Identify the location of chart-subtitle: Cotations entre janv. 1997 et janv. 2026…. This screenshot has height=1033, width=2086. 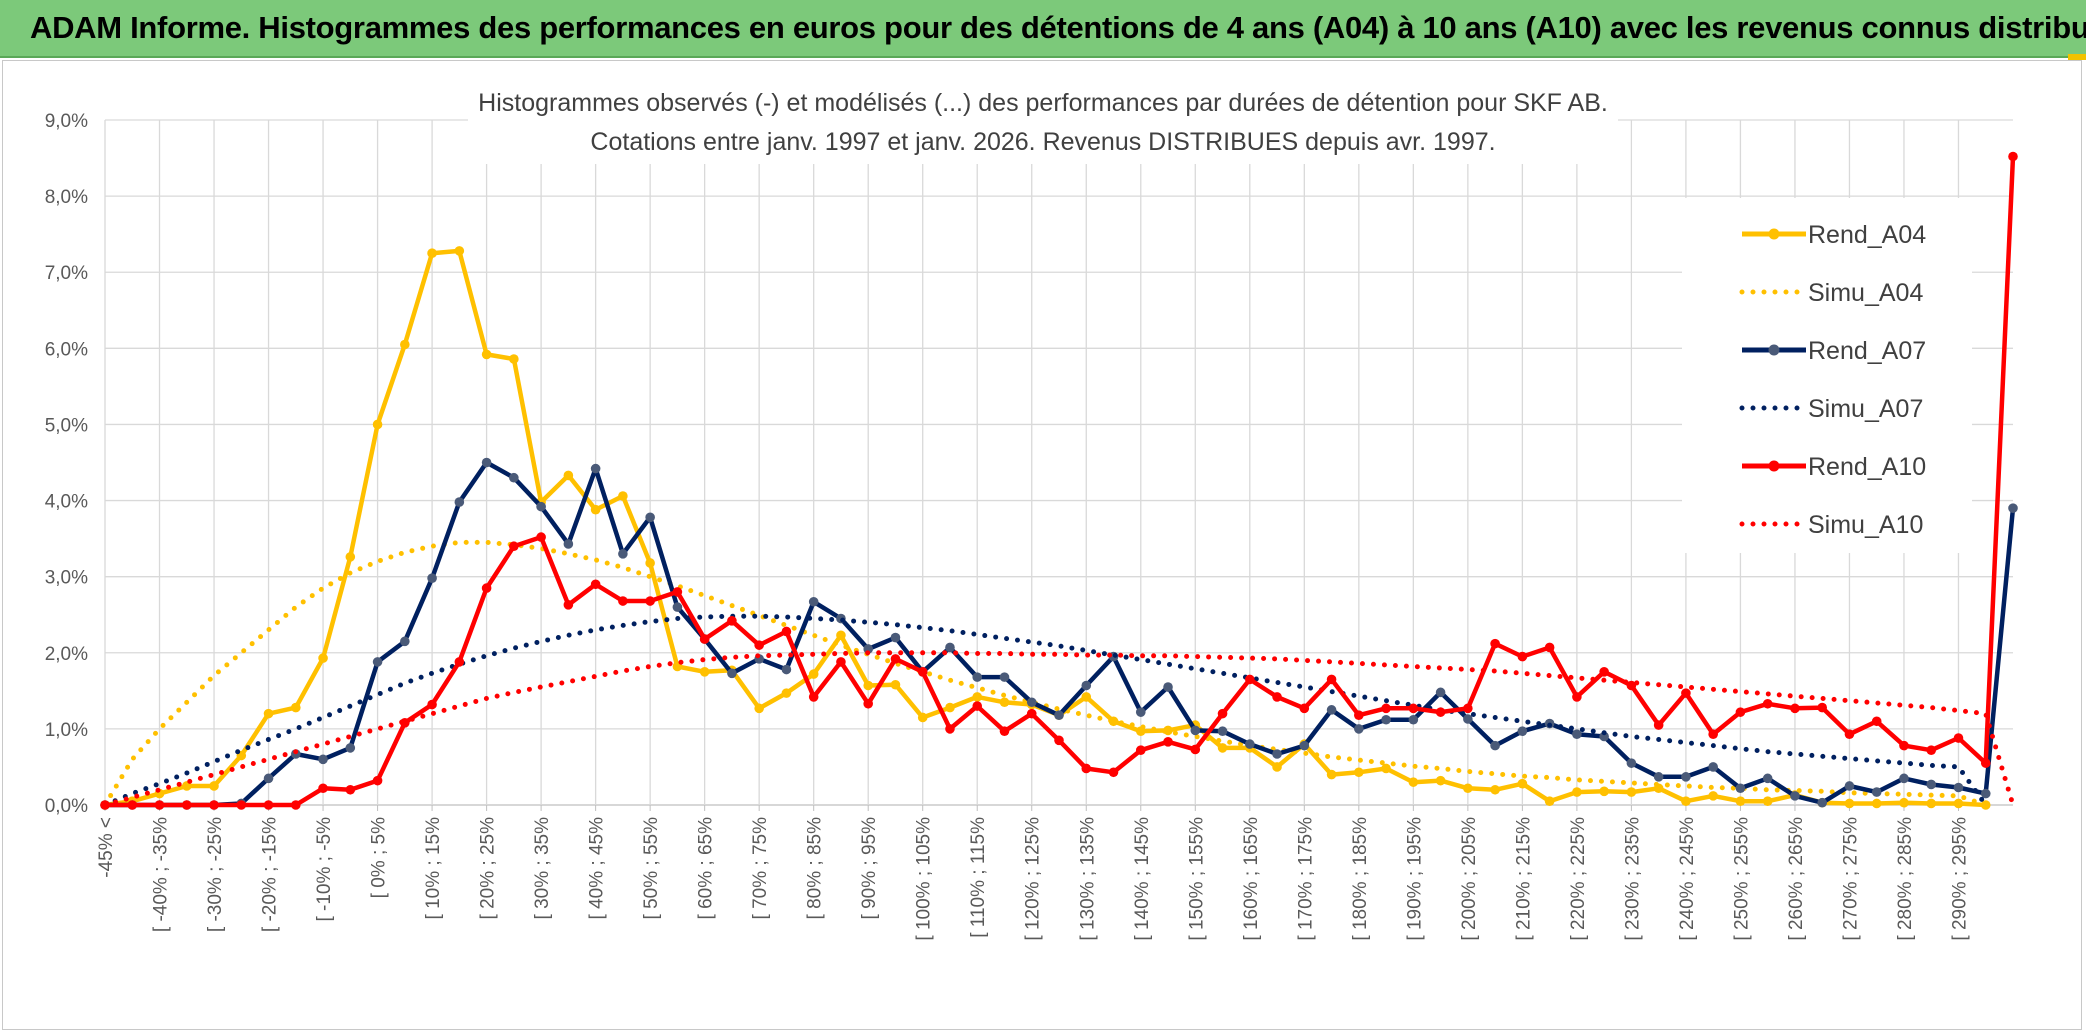
(1042, 142).